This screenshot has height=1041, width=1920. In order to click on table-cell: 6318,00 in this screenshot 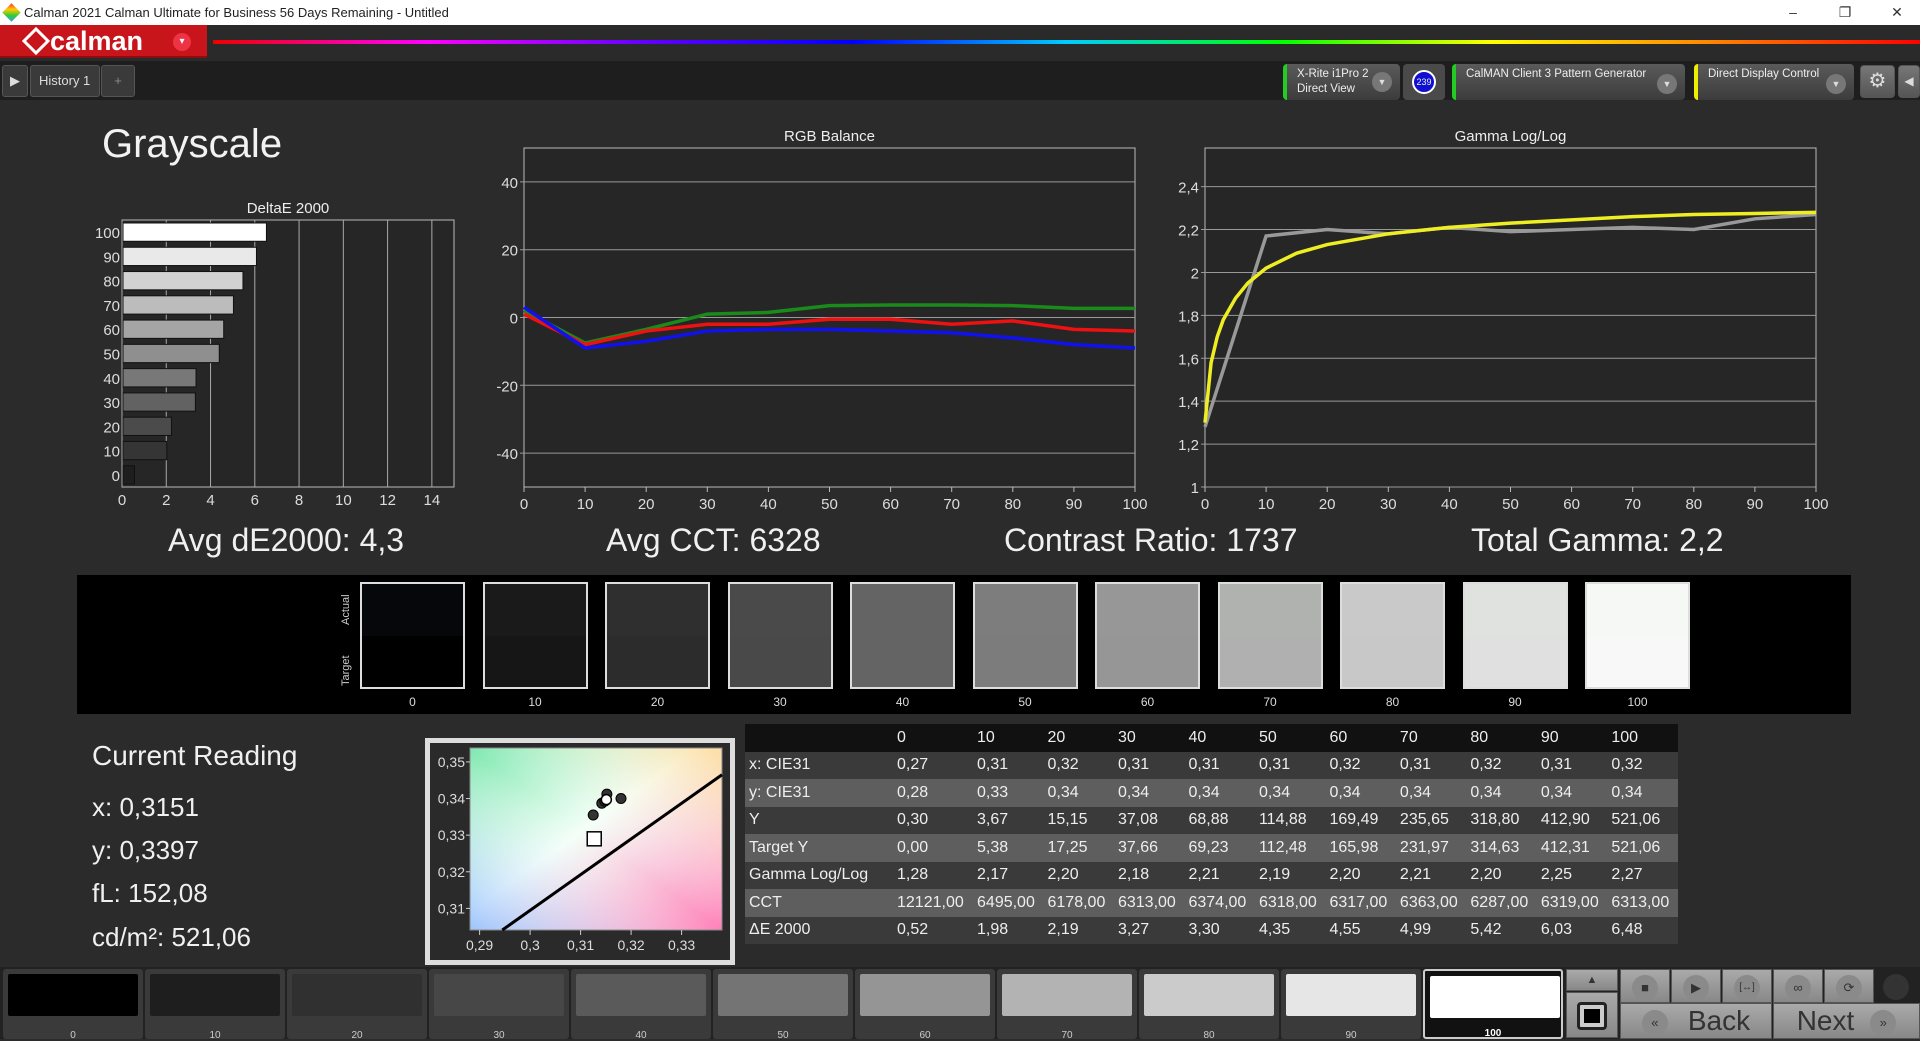, I will do `click(1290, 903)`.